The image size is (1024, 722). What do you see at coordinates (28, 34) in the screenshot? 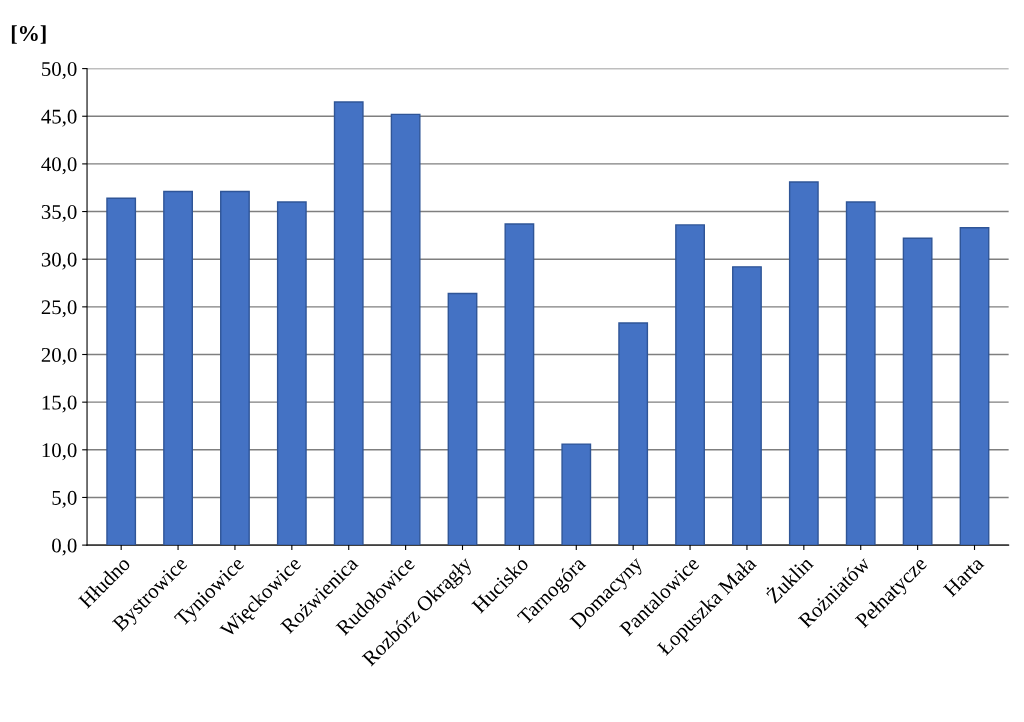
I see `y-axis-title: [%]` at bounding box center [28, 34].